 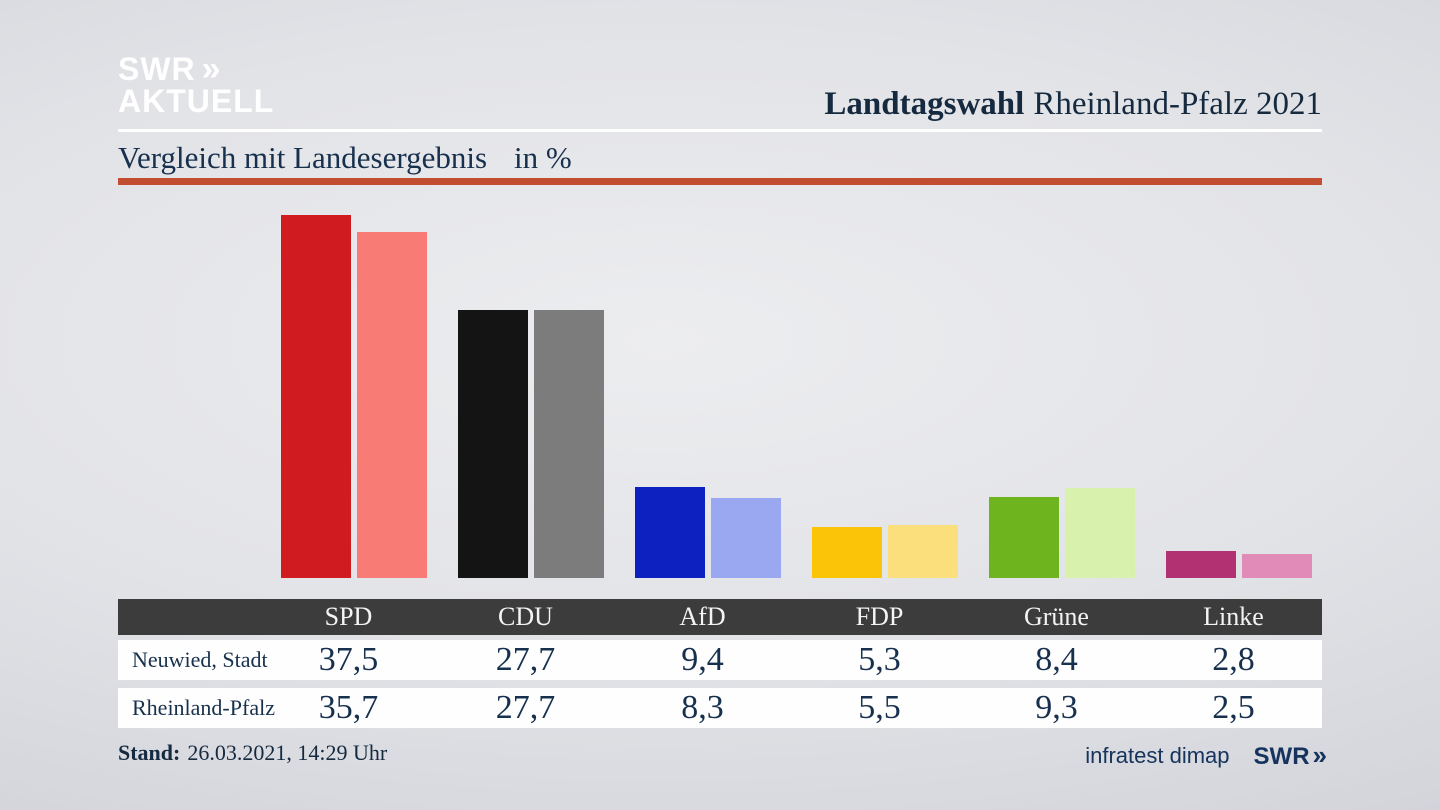 What do you see at coordinates (879, 707) in the screenshot?
I see `value-rlp-fdp: 5,5` at bounding box center [879, 707].